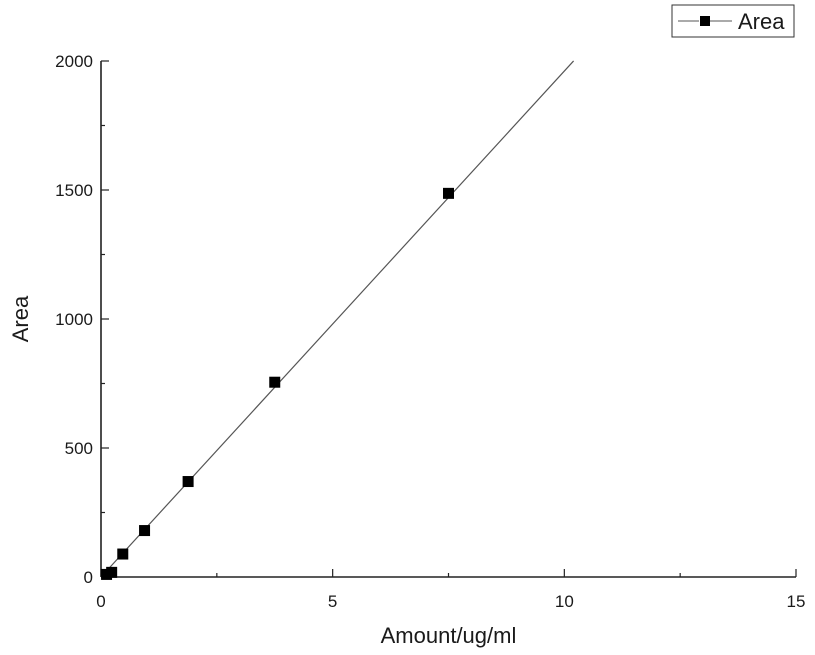 The height and width of the screenshot is (655, 815). Describe the element at coordinates (79, 448) in the screenshot. I see `y-tick-label: 500` at that location.